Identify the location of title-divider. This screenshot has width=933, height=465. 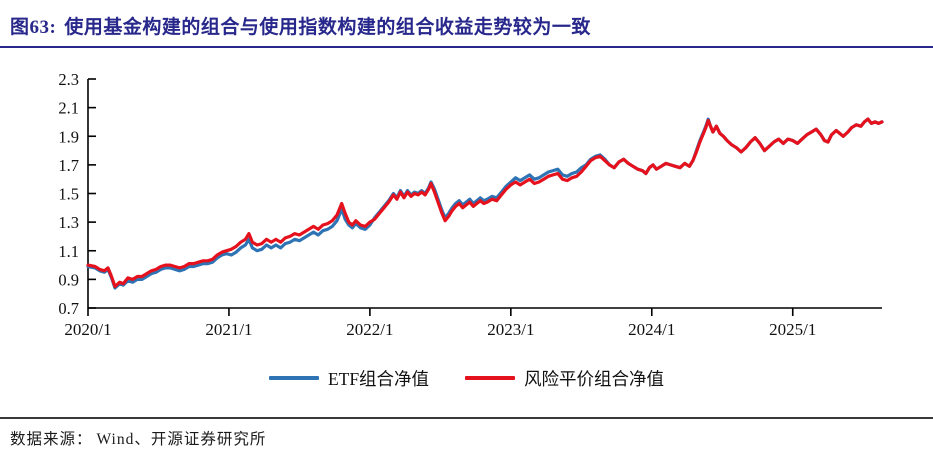
(466, 47).